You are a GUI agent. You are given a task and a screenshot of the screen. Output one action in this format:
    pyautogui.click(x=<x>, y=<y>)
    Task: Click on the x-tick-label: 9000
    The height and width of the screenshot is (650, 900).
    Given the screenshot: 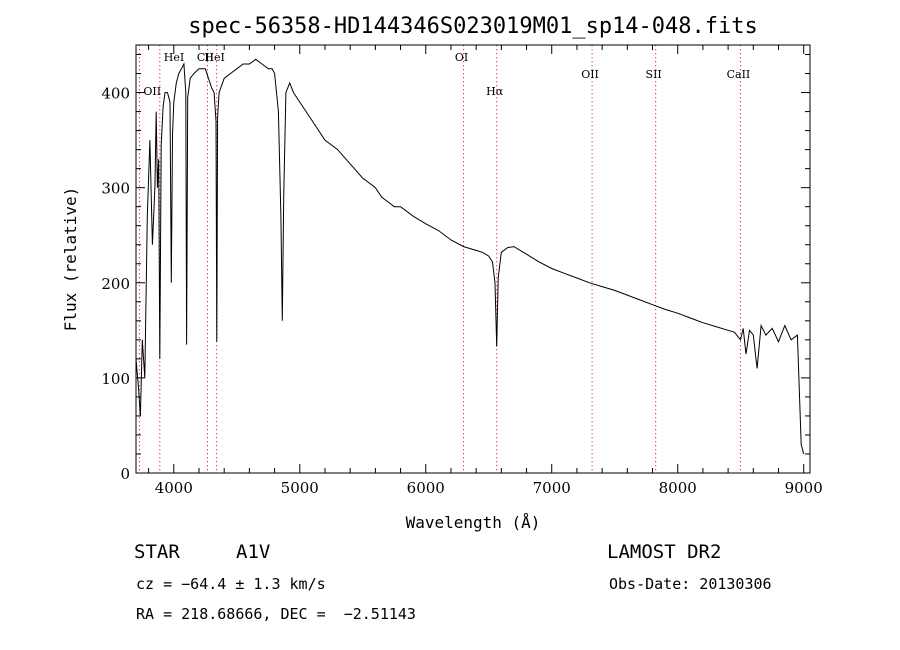 What is the action you would take?
    pyautogui.click(x=804, y=488)
    